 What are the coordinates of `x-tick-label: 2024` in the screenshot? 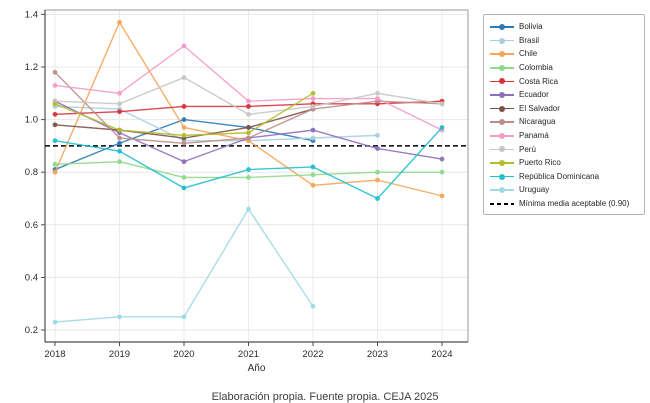 It's located at (441, 354).